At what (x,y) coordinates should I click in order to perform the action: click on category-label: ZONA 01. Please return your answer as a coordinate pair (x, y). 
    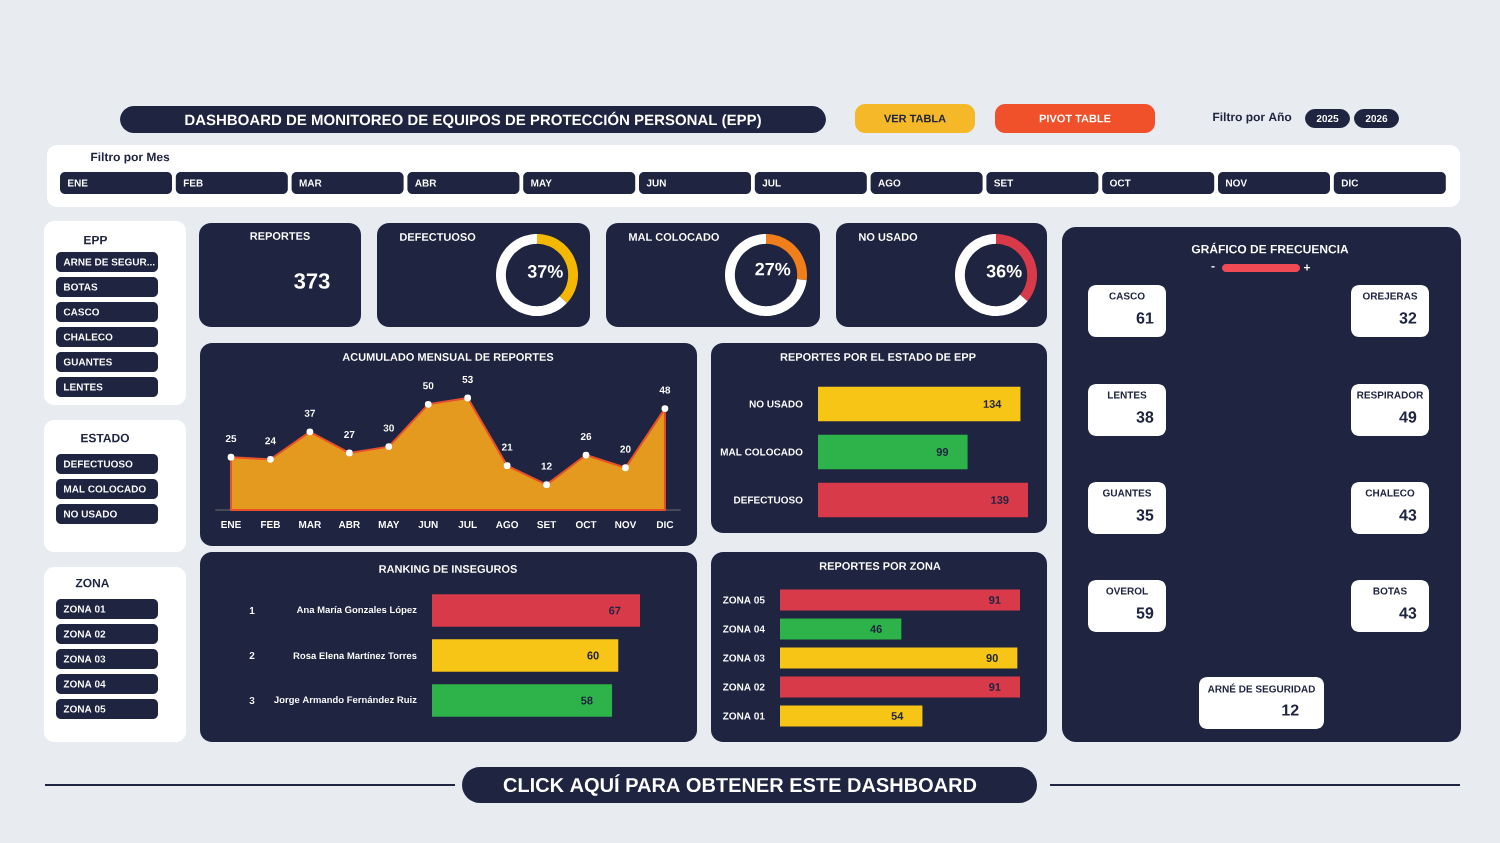
    Looking at the image, I should click on (84, 609).